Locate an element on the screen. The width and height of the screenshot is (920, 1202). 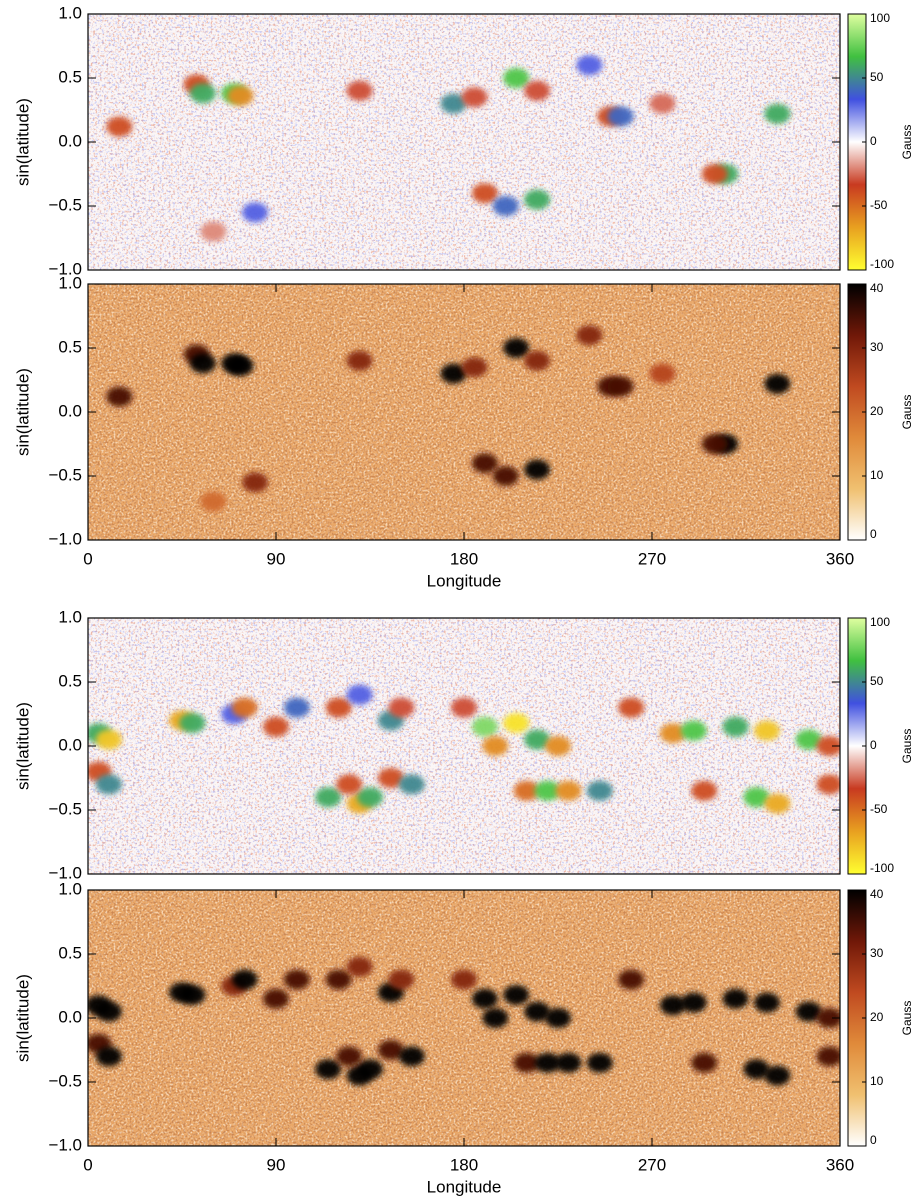
colorbar-tick-label: 20 is located at coordinates (877, 411).